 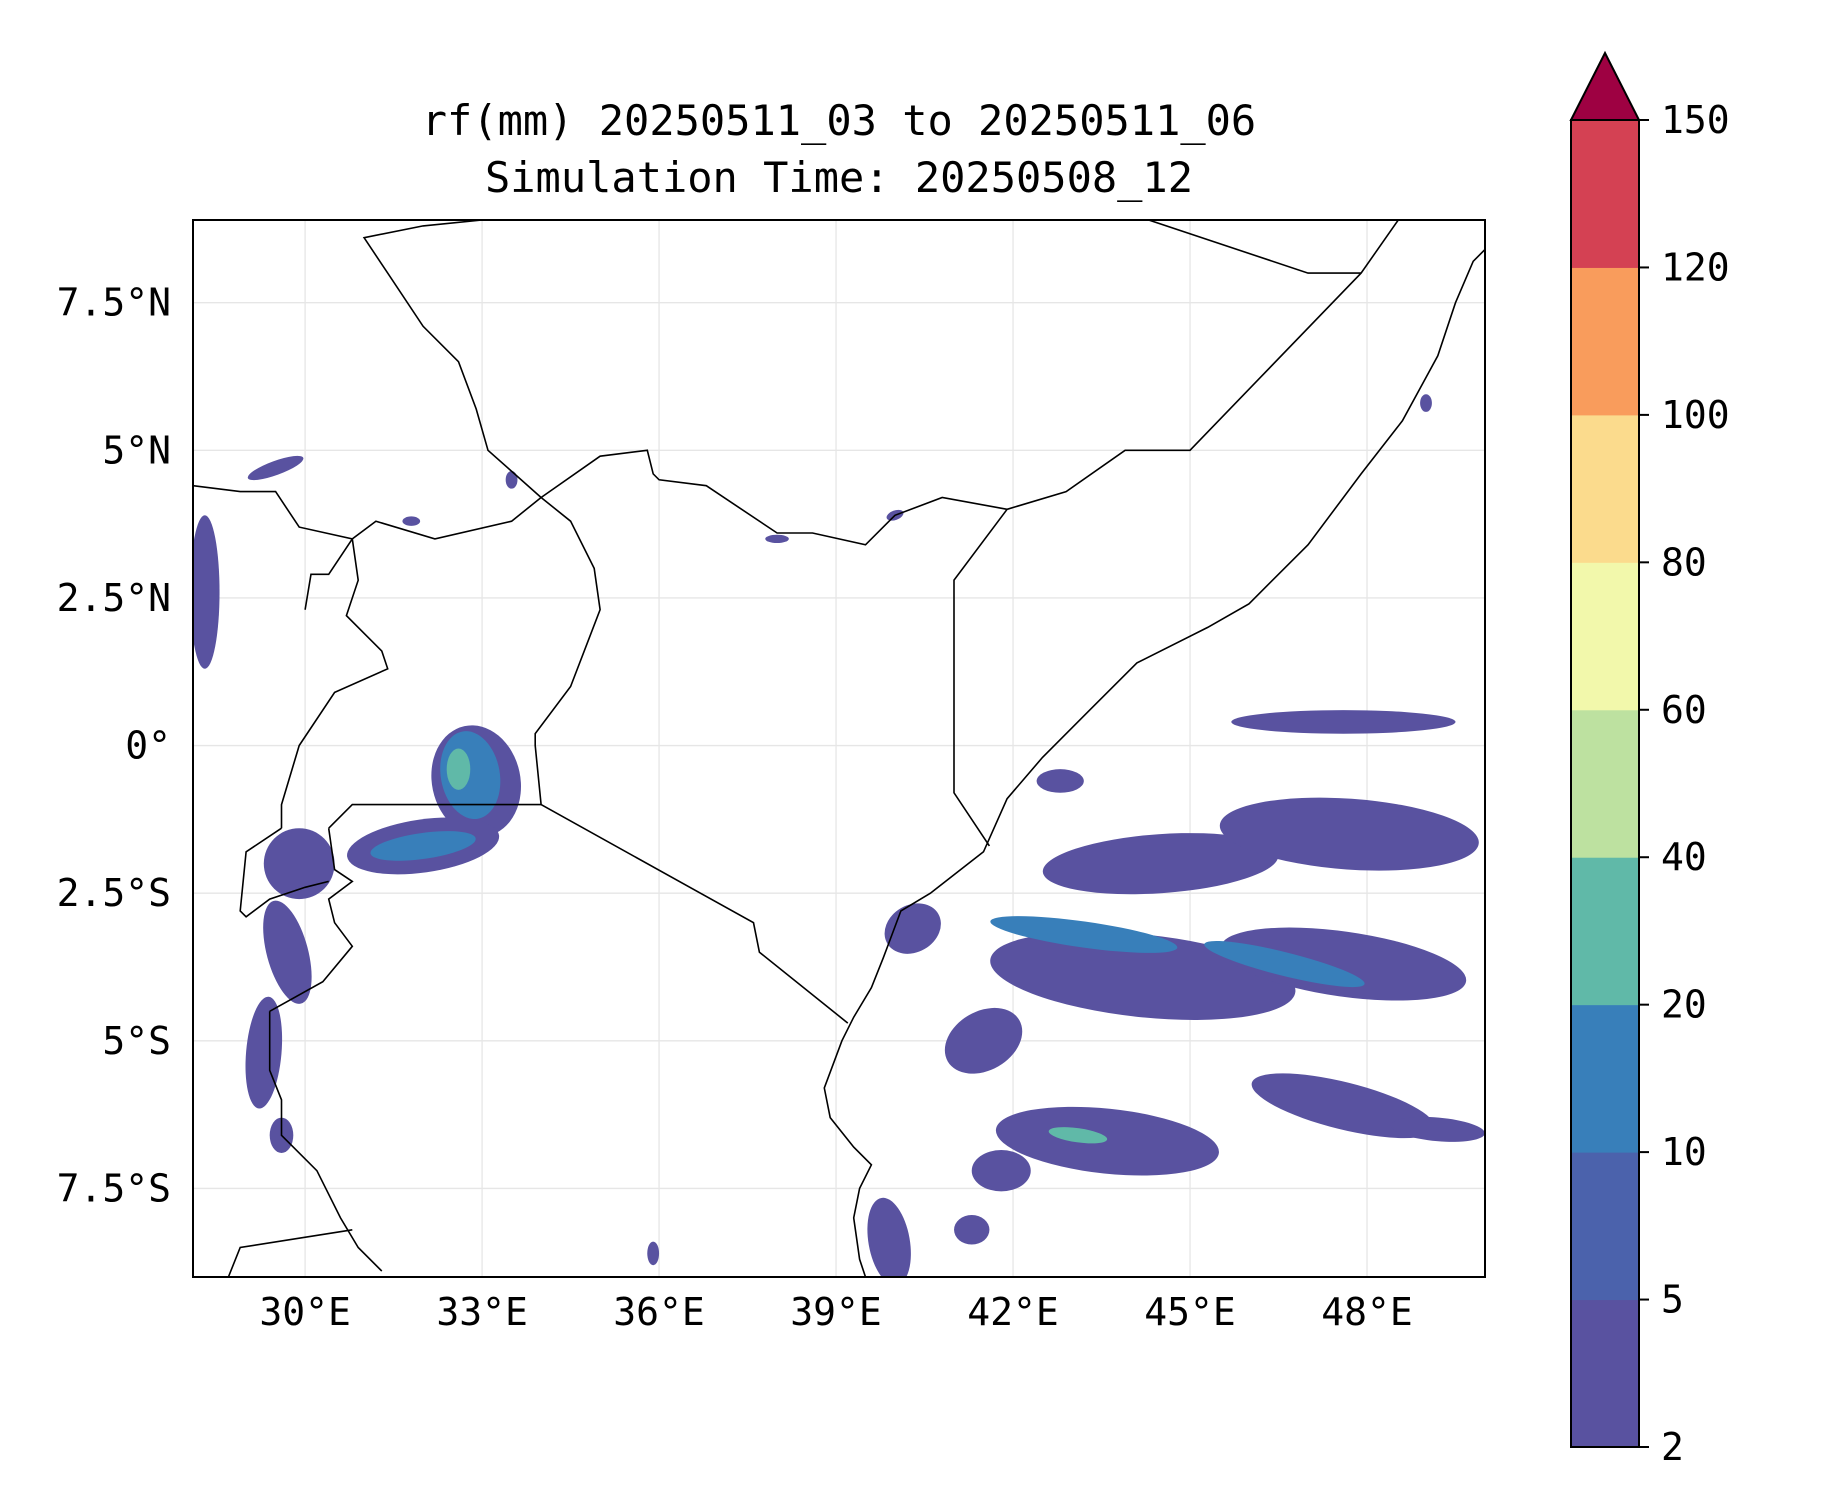 I want to click on lat-tick-label: 2.5°S, so click(x=114, y=893).